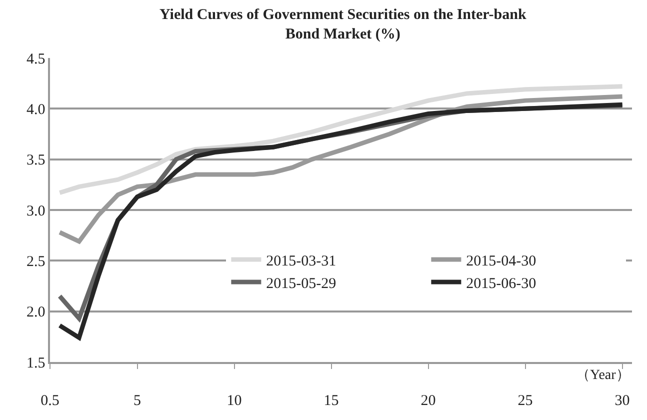  I want to click on y-tick-label: 3.5, so click(36, 160).